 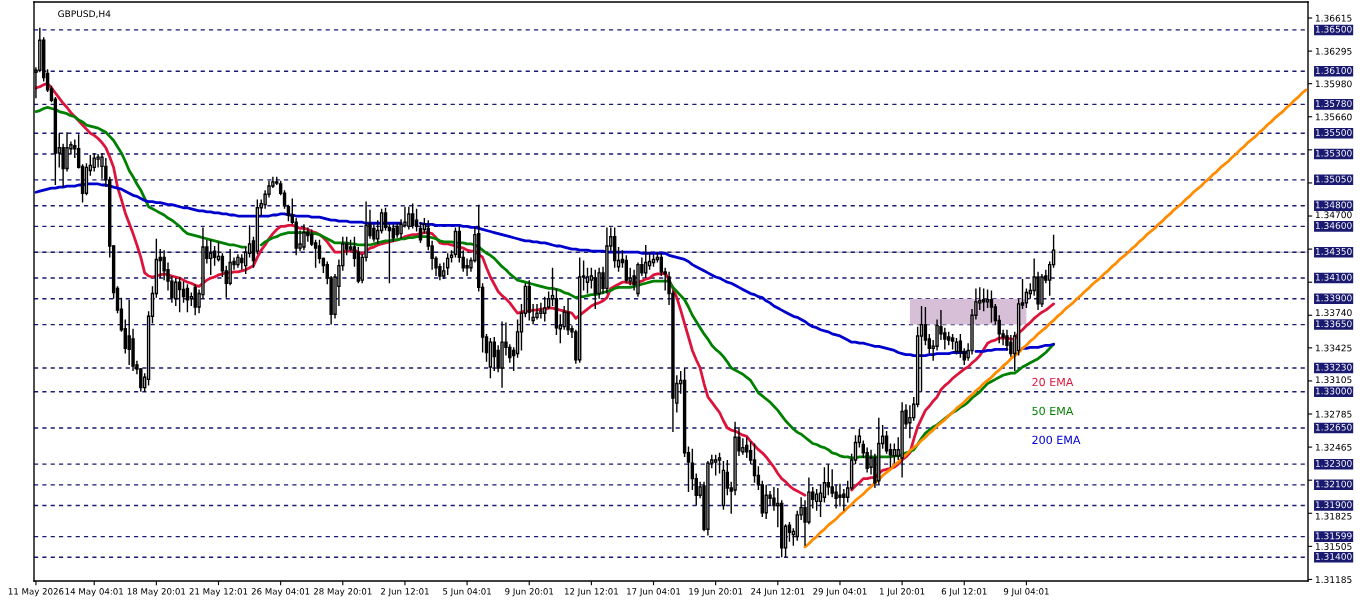 I want to click on y-tick-label: 1.33740, so click(x=1333, y=313).